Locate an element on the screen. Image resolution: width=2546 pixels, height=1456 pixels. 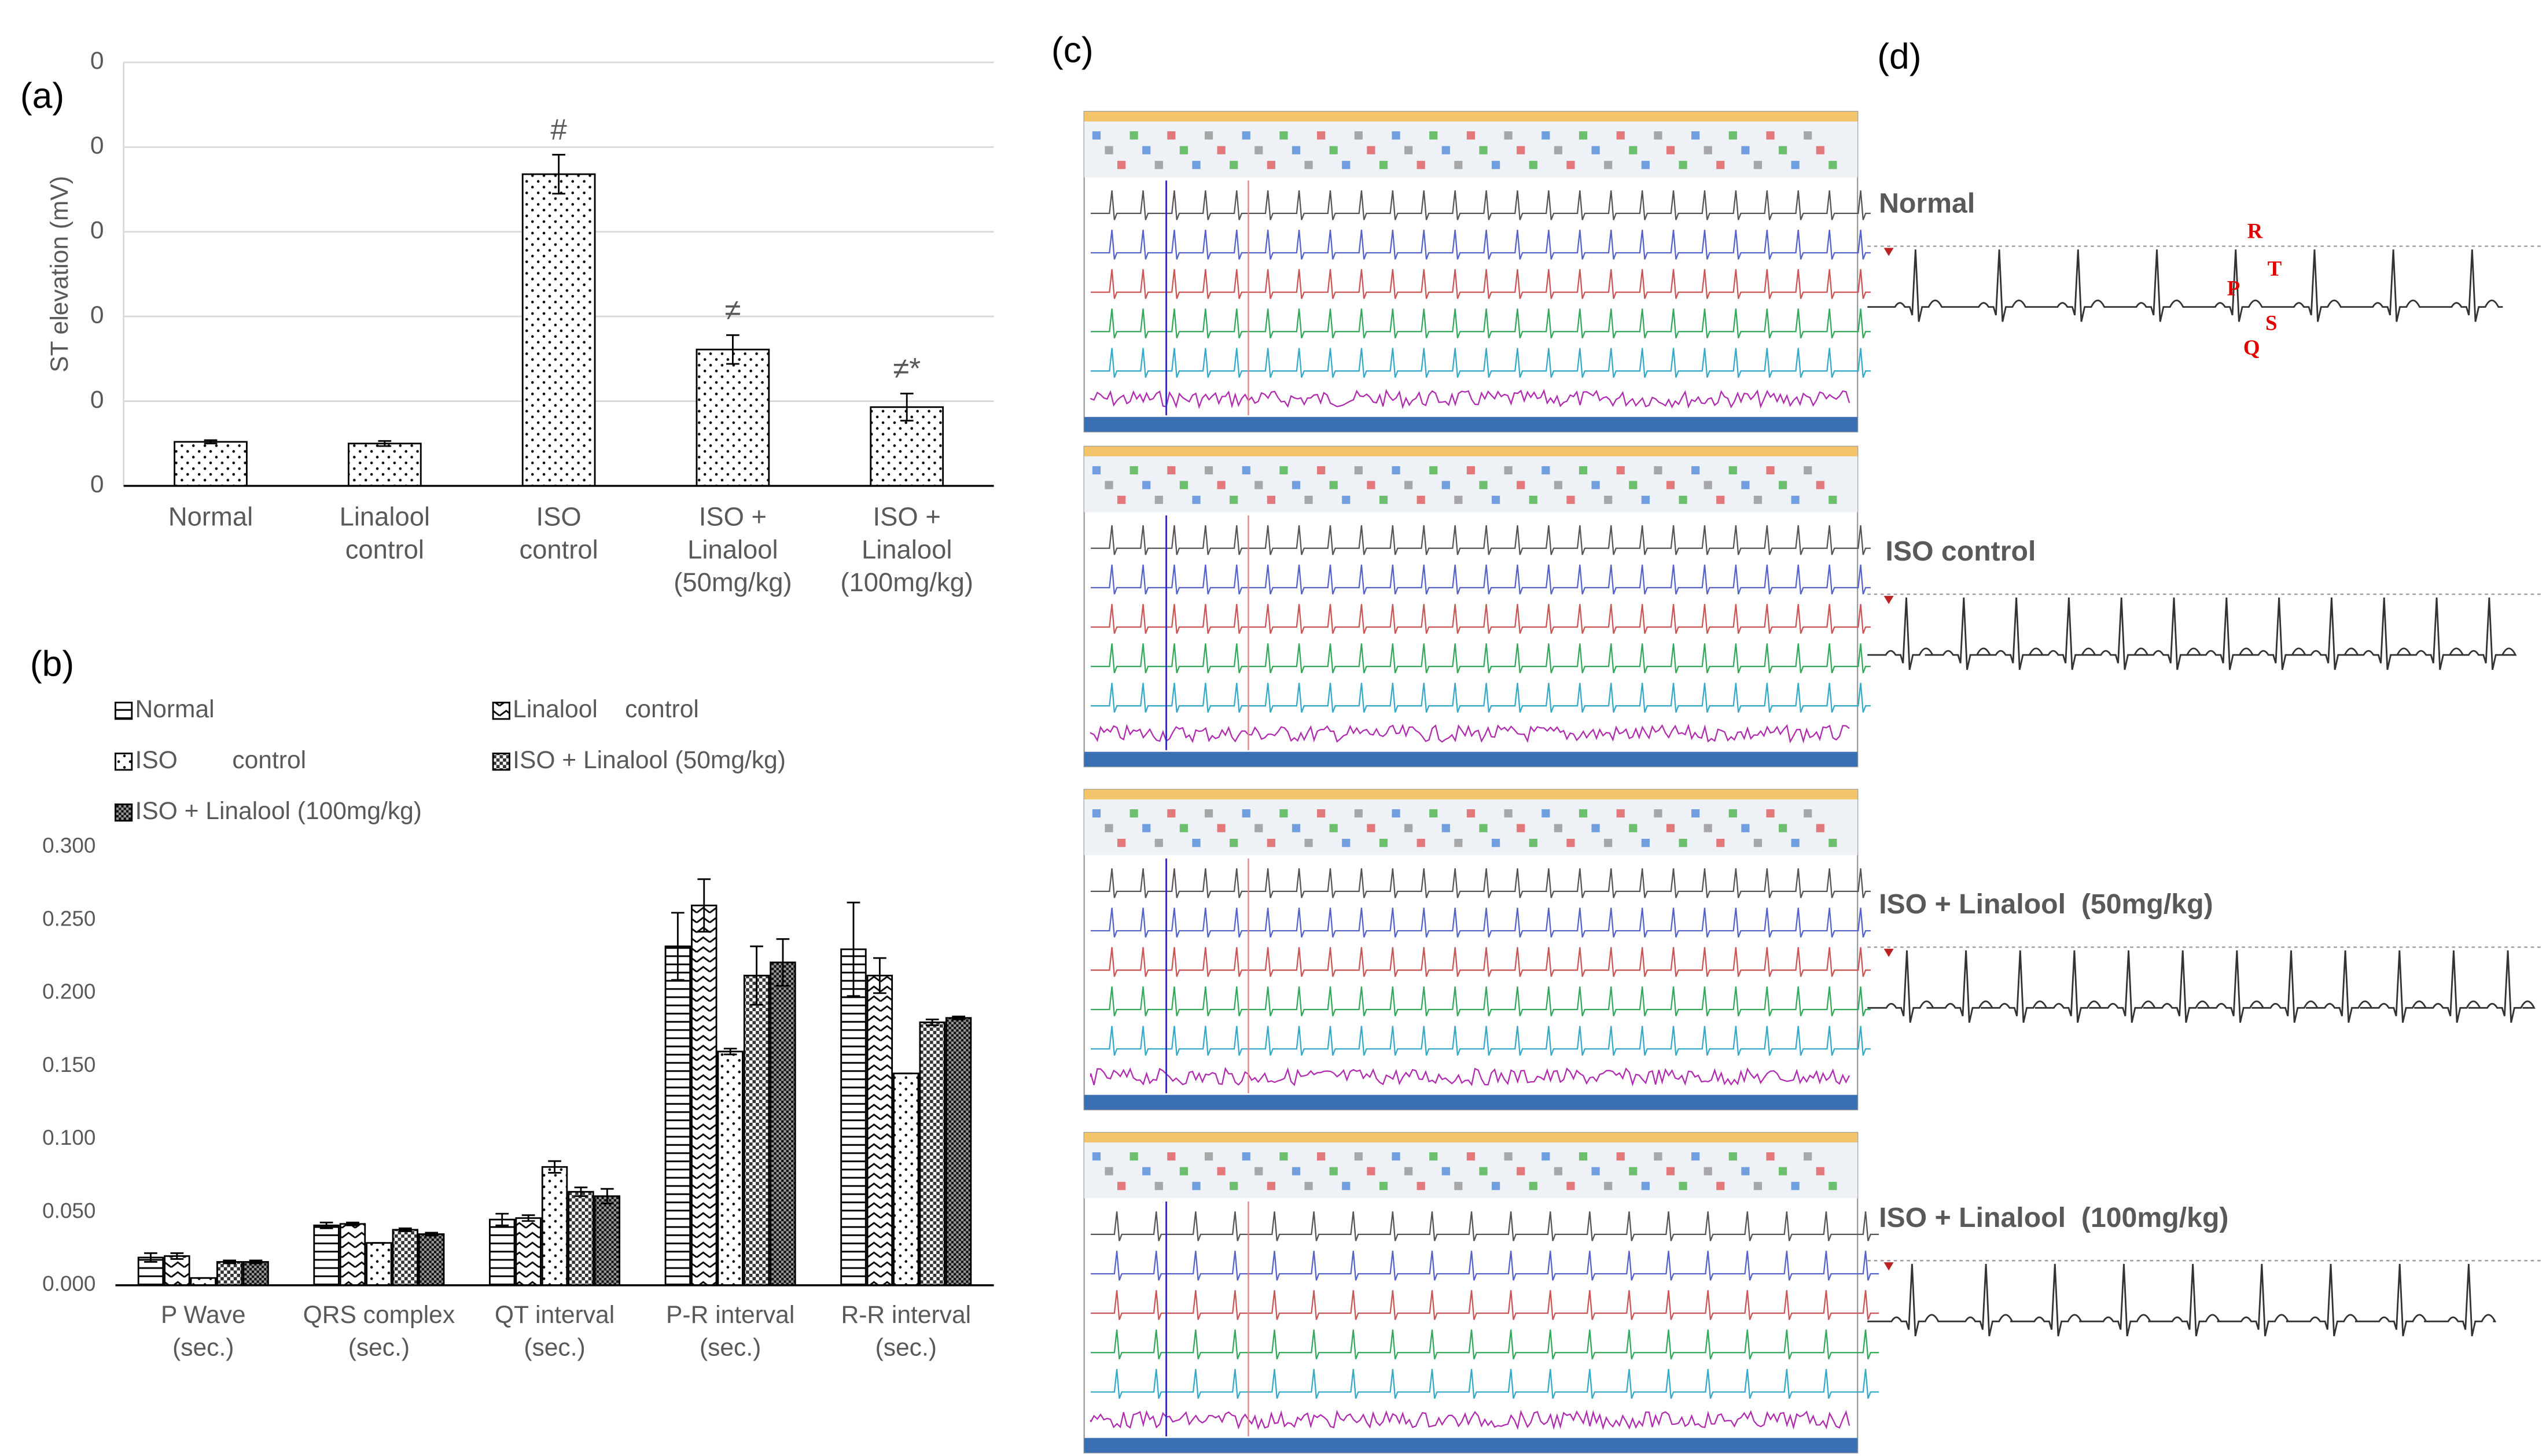
x-tick-line: P Wave is located at coordinates (203, 1315).